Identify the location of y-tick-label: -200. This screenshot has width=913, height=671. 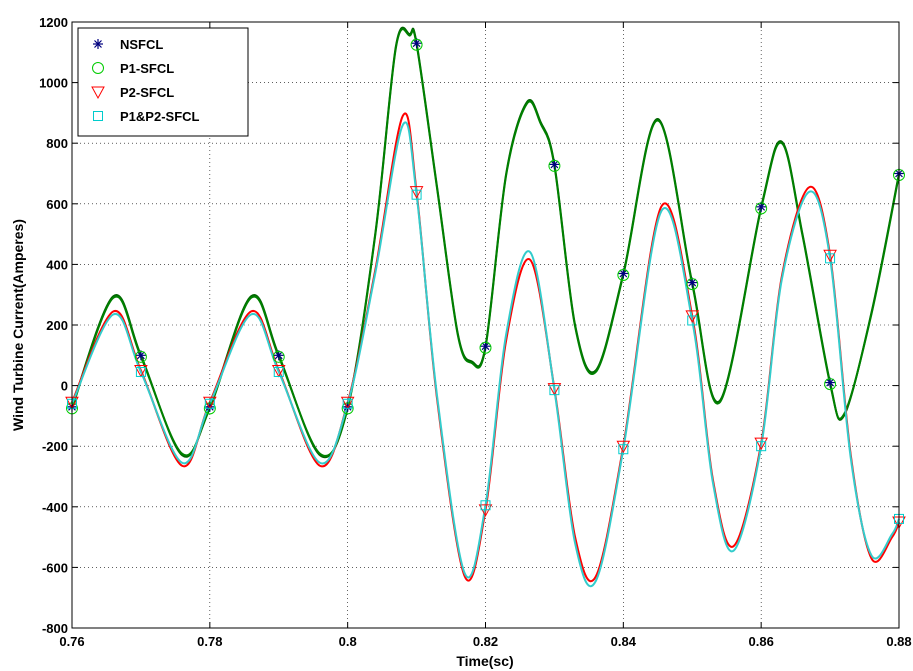
(55, 446).